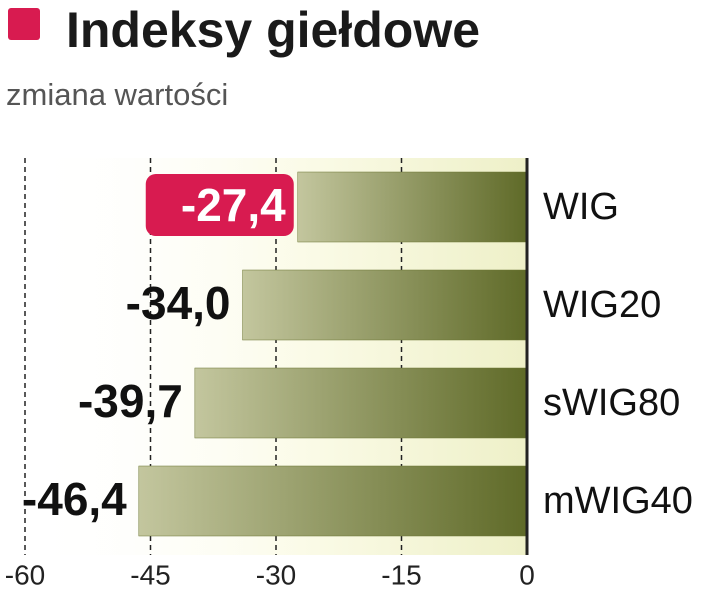  Describe the element at coordinates (233, 205) in the screenshot. I see `value-label: -27,4` at that location.